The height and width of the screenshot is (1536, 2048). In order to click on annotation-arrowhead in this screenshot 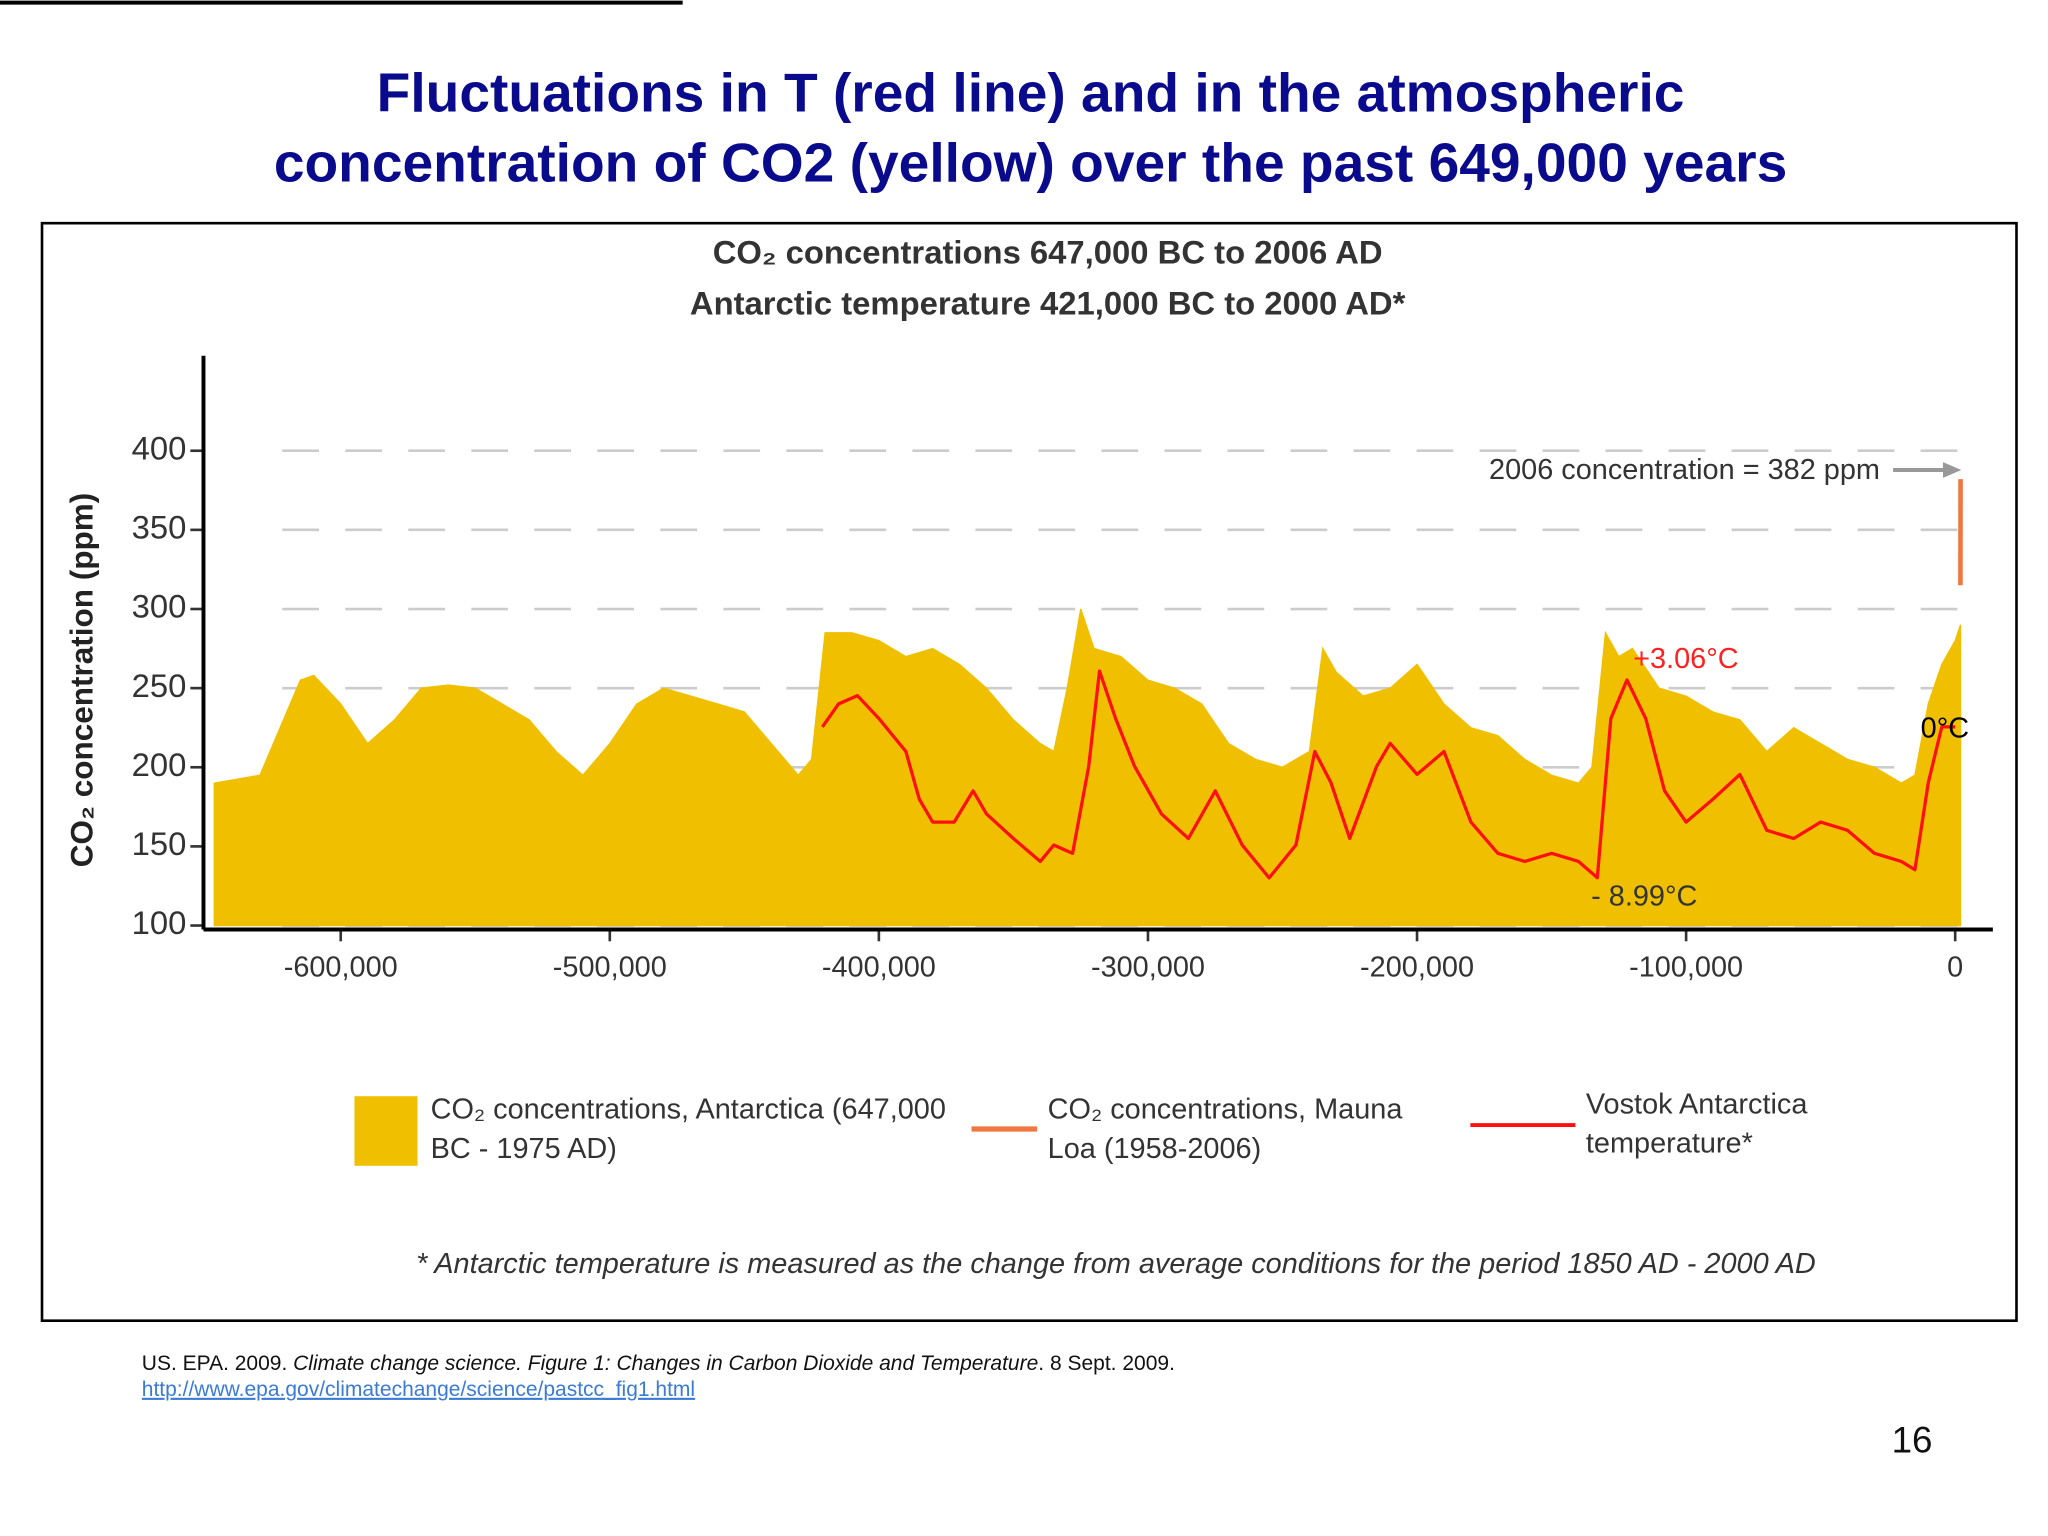, I will do `click(1952, 470)`.